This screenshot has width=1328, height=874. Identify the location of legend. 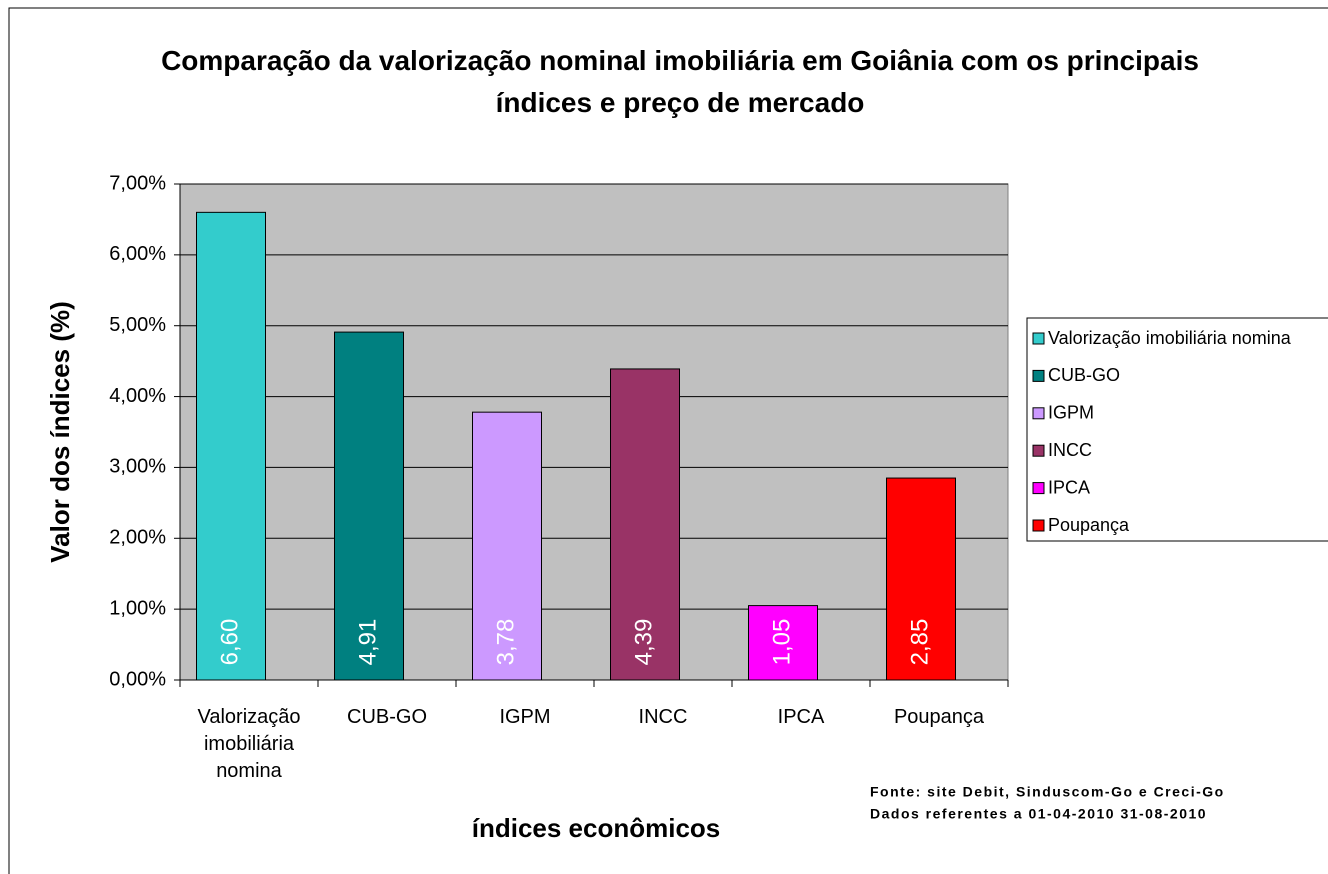
(1177, 429).